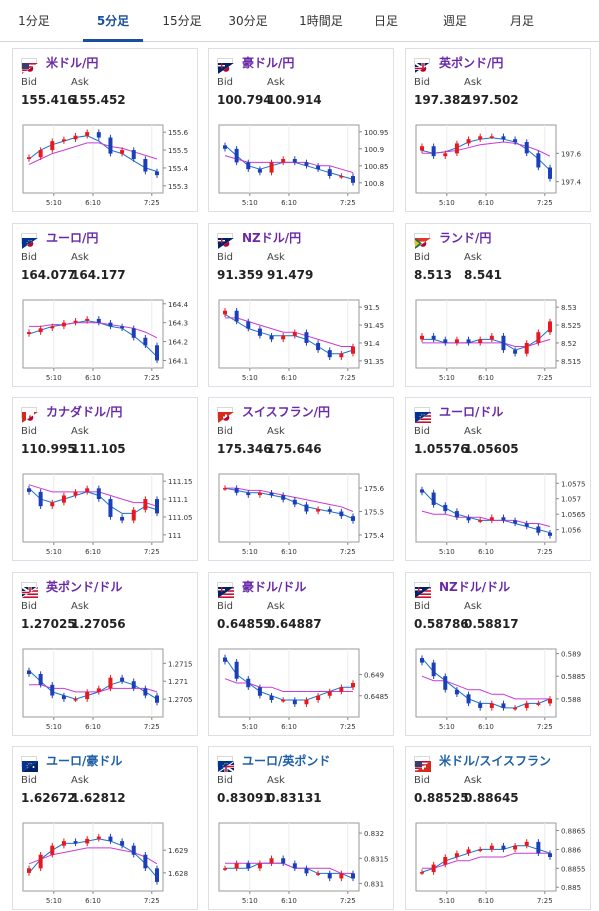  Describe the element at coordinates (303, 165) in the screenshot. I see `mini-chart: 100.95 100.9 100.85 100.8 5:10 6:10 7:25` at that location.